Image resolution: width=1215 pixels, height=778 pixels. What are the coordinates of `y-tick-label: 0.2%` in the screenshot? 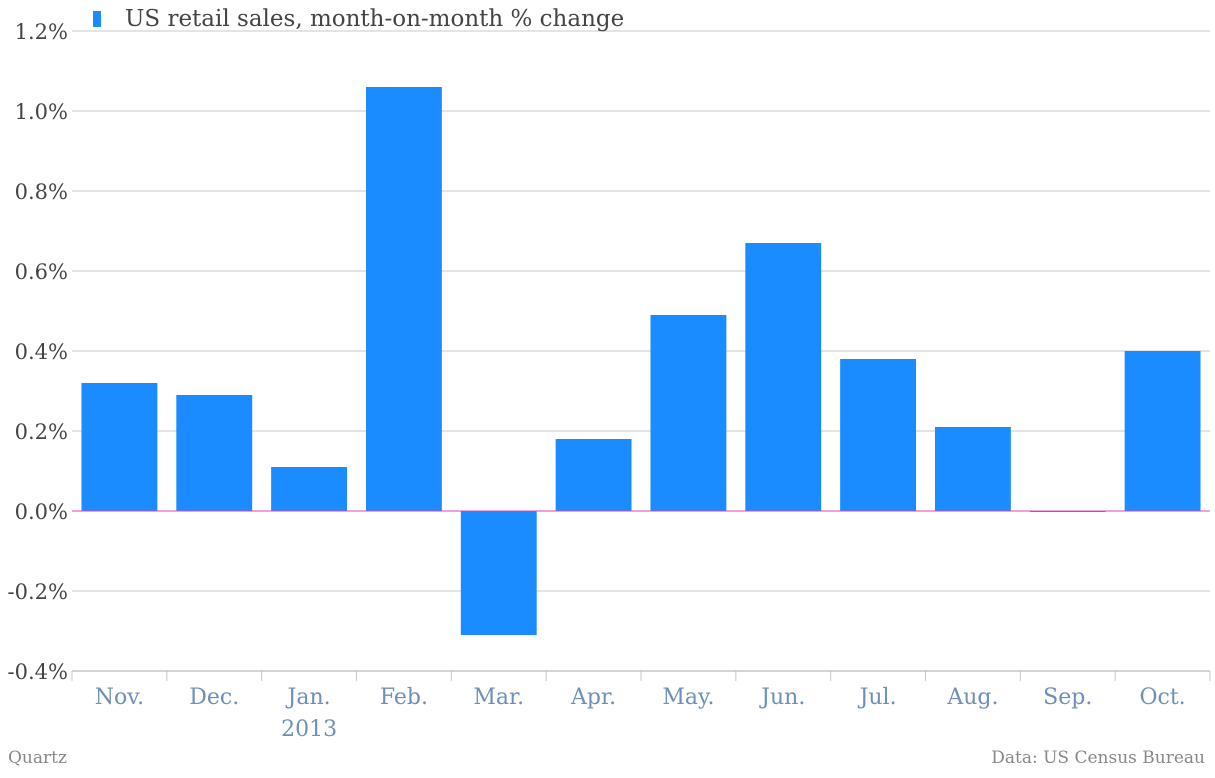 It's located at (41, 432).